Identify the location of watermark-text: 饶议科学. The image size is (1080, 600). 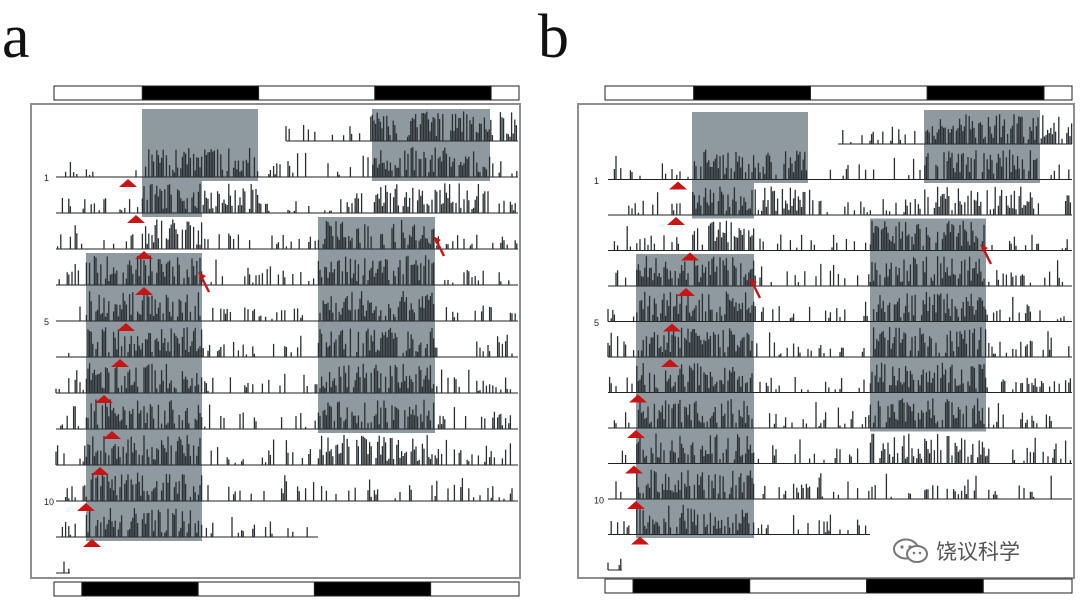
(978, 552).